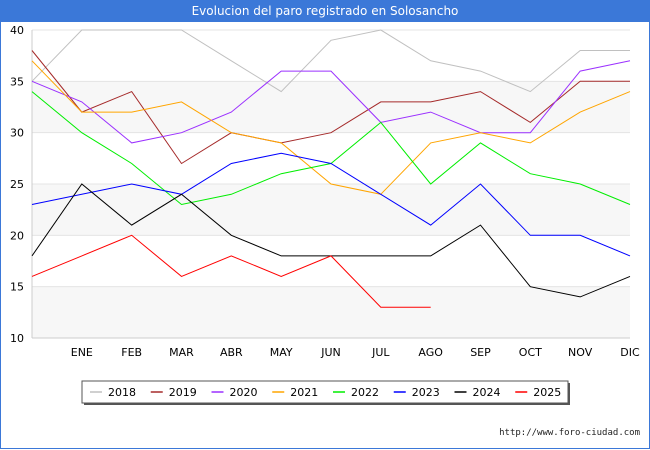 This screenshot has height=450, width=650. What do you see at coordinates (17, 235) in the screenshot?
I see `y-tick-label: 20` at bounding box center [17, 235].